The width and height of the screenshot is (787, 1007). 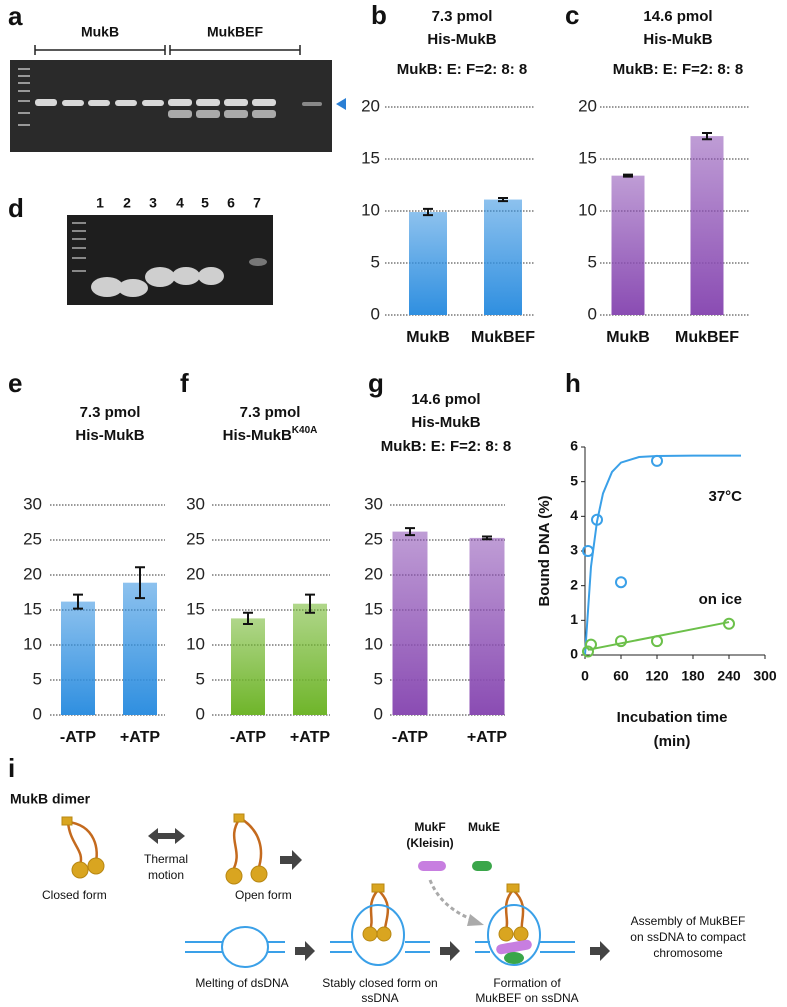 I want to click on x-axis-label: (min), so click(x=672, y=741).